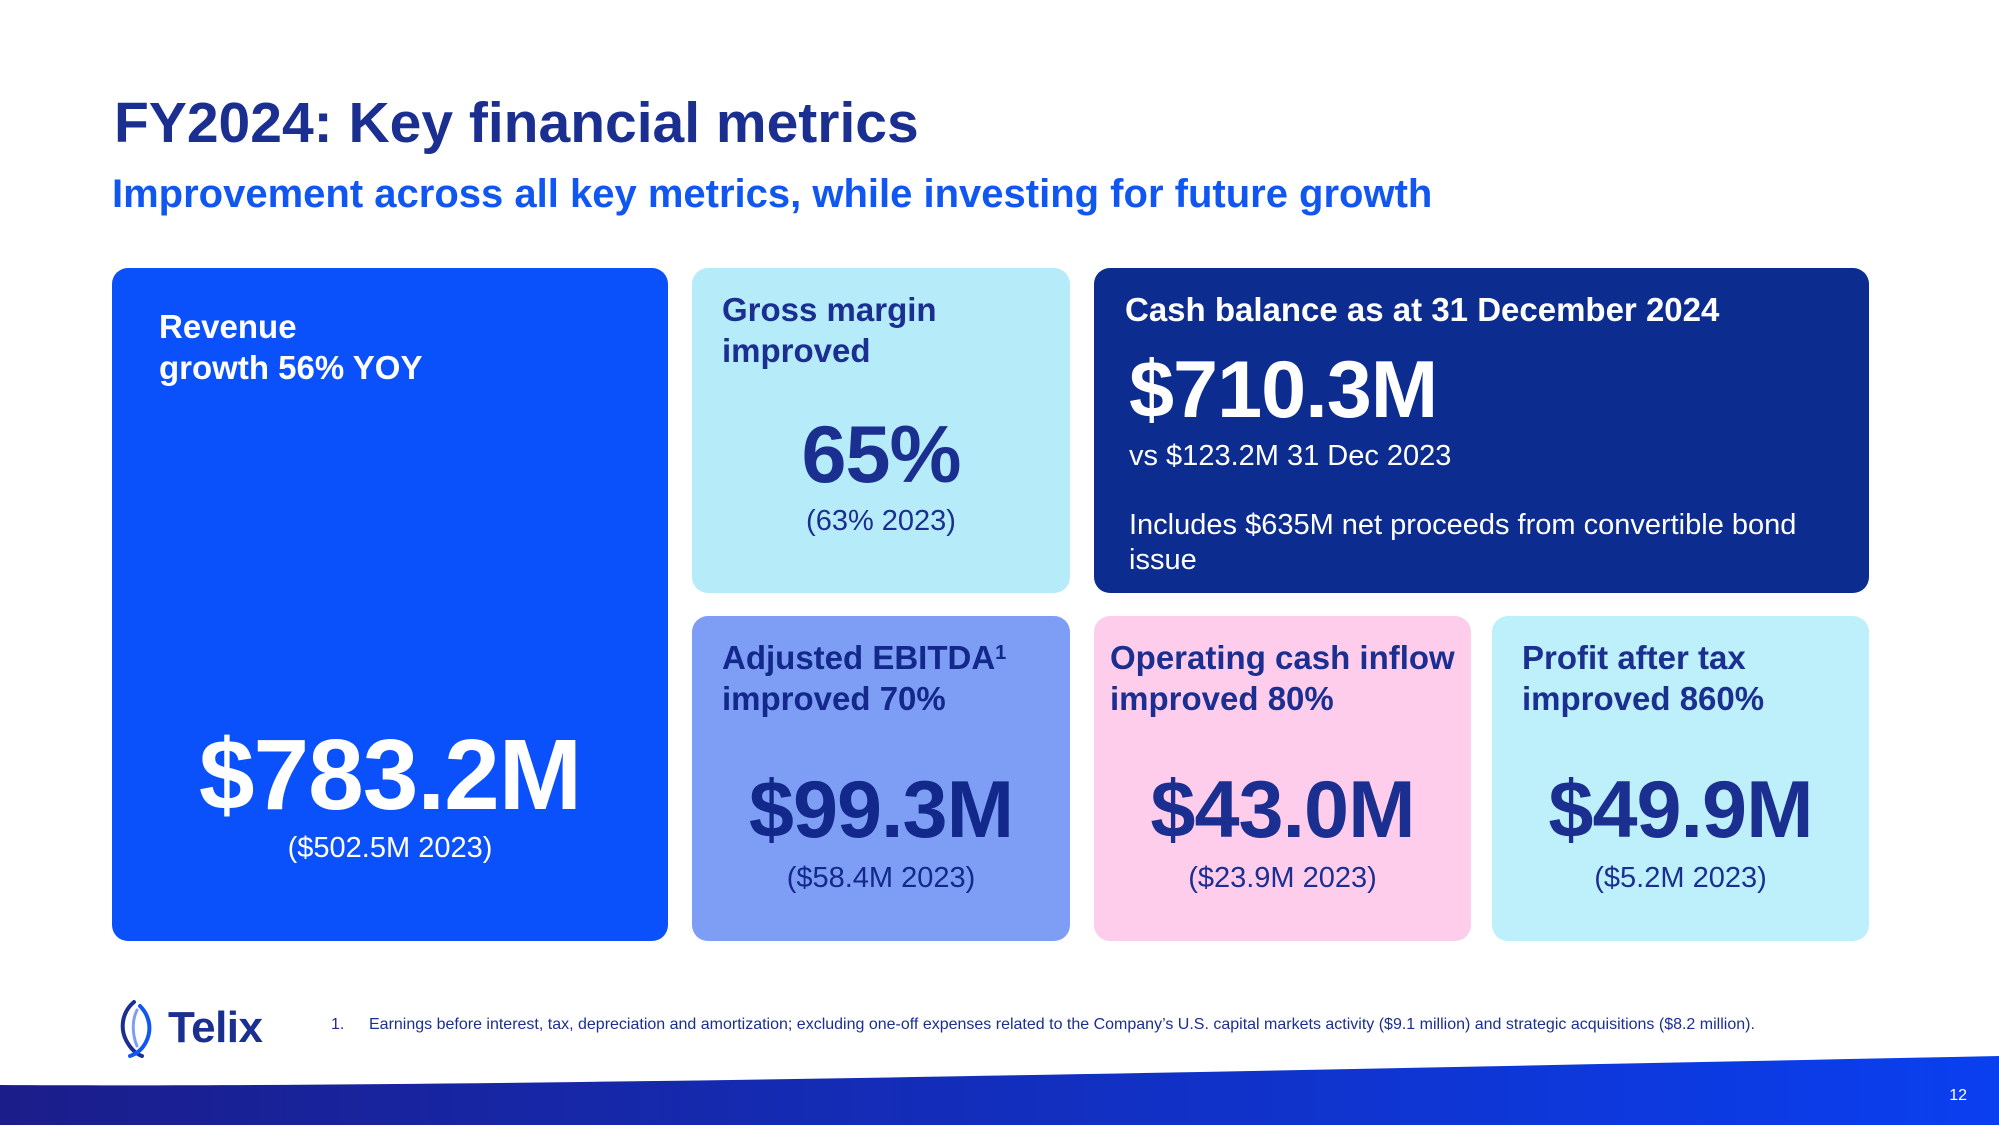 This screenshot has width=1999, height=1125. Describe the element at coordinates (1680, 878) in the screenshot. I see `profit-prior-year: ($5.2M 2023)` at that location.